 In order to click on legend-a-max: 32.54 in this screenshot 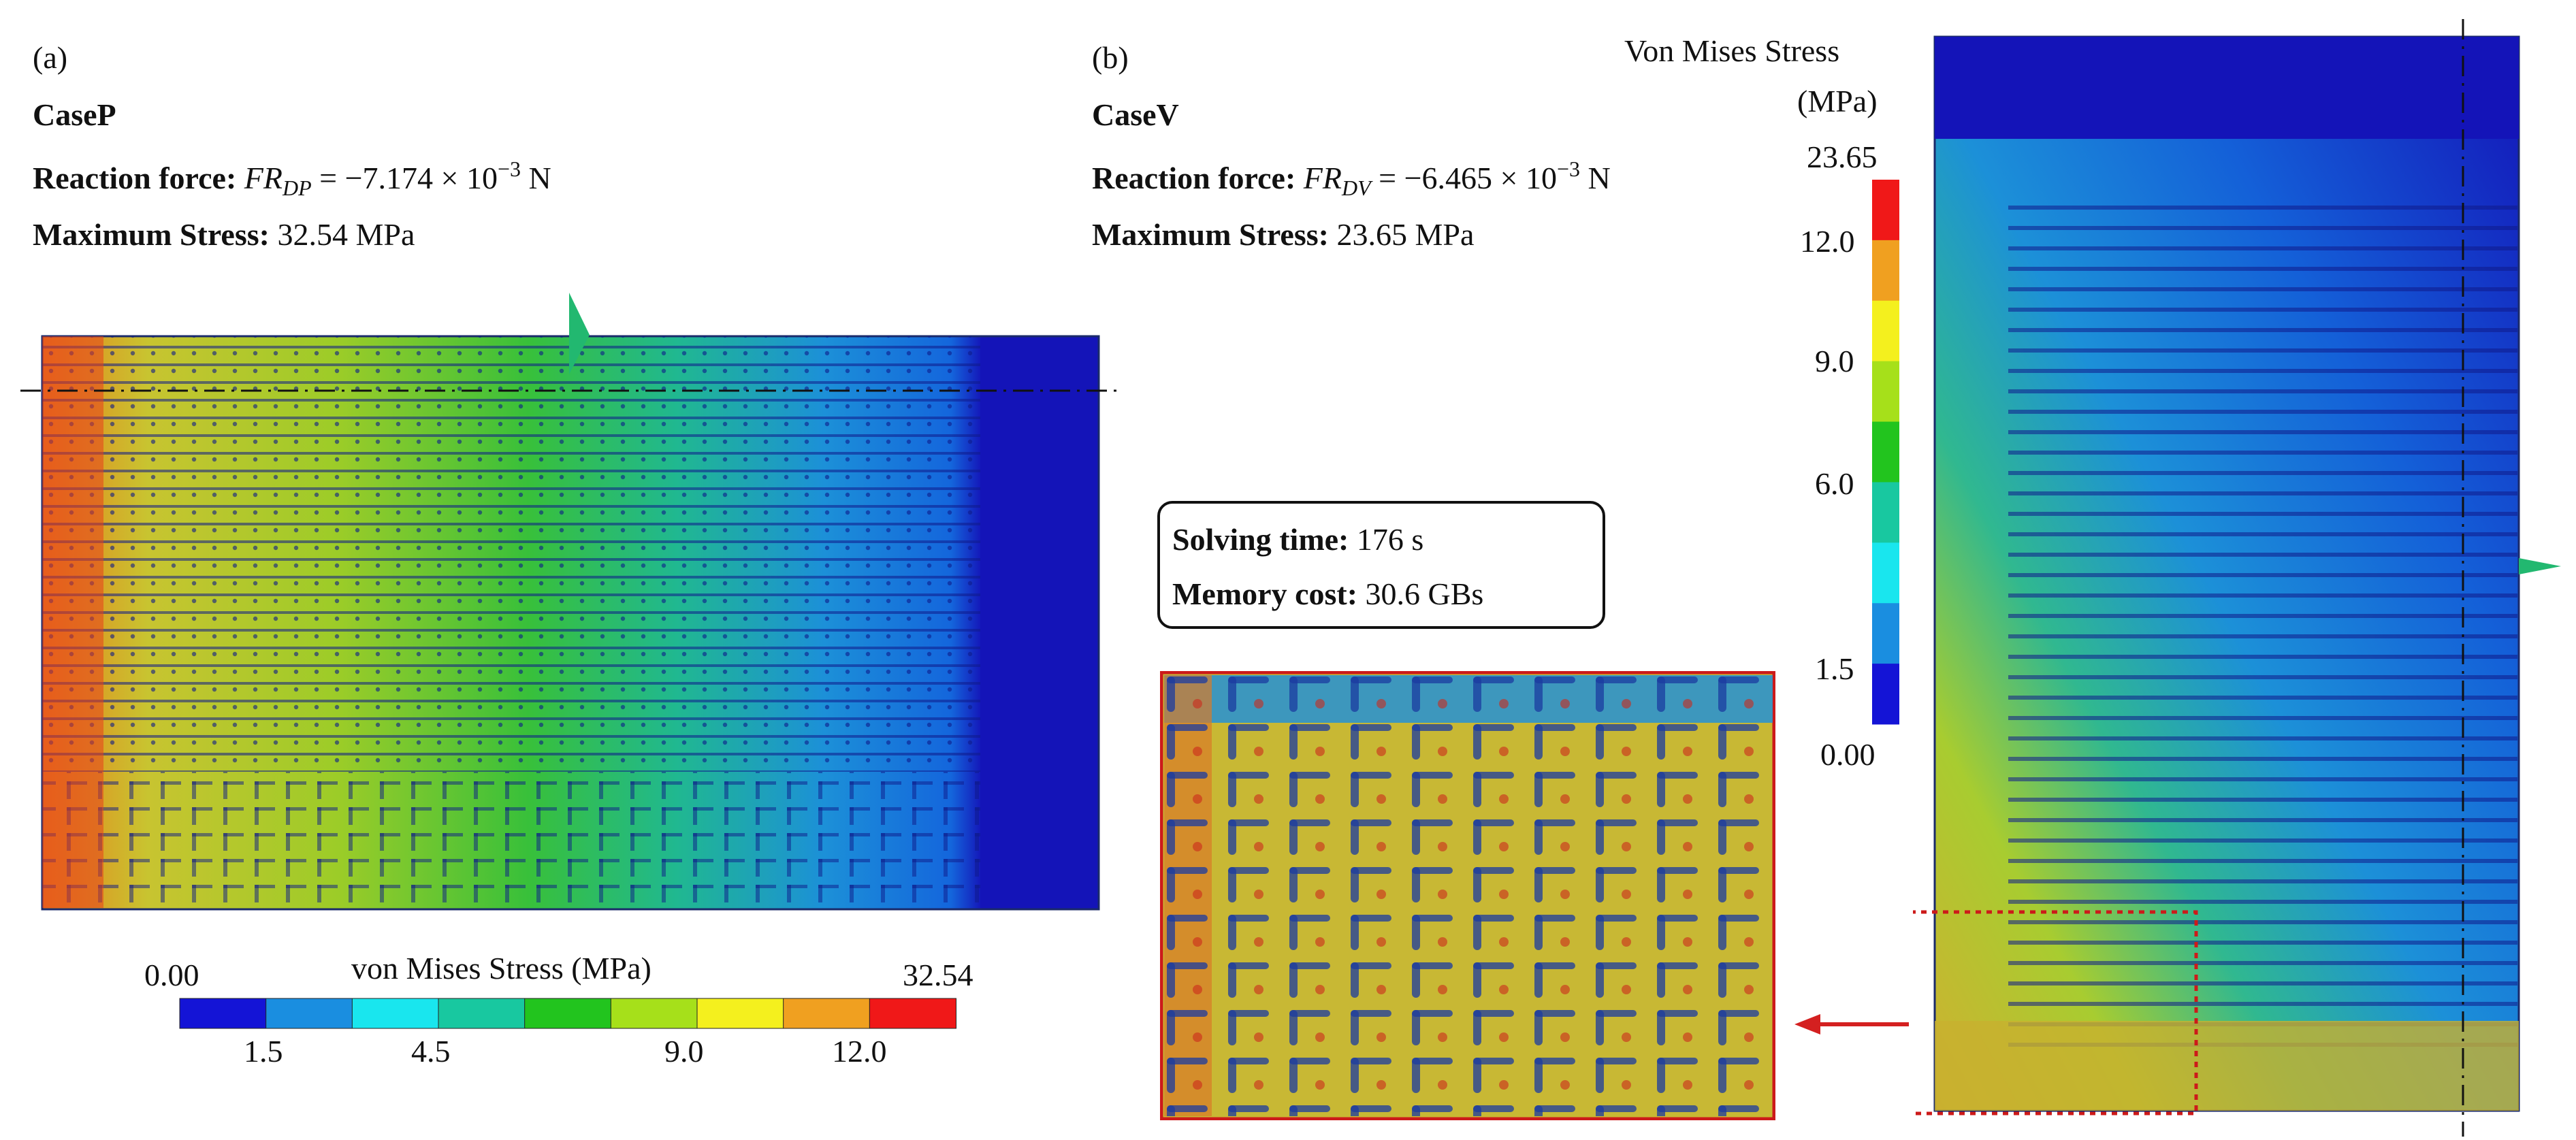, I will do `click(938, 975)`.